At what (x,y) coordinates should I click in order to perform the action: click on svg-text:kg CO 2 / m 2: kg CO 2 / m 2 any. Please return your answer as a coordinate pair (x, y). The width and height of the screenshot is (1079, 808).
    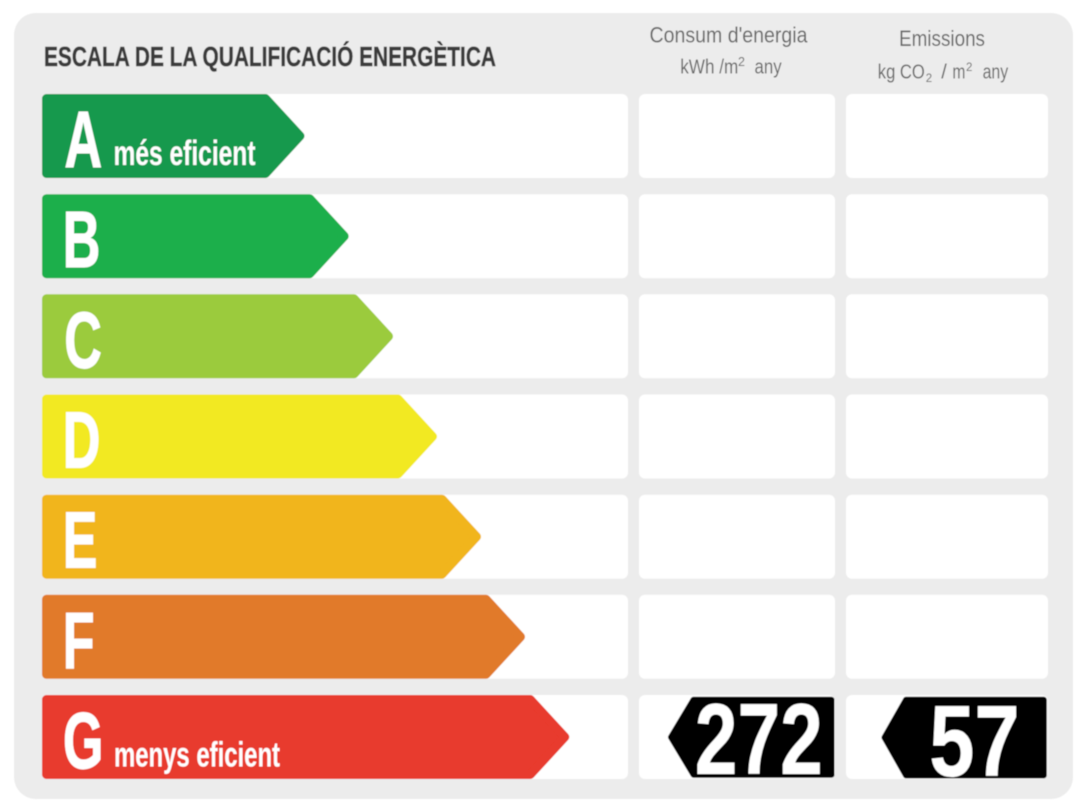
    Looking at the image, I should click on (943, 70).